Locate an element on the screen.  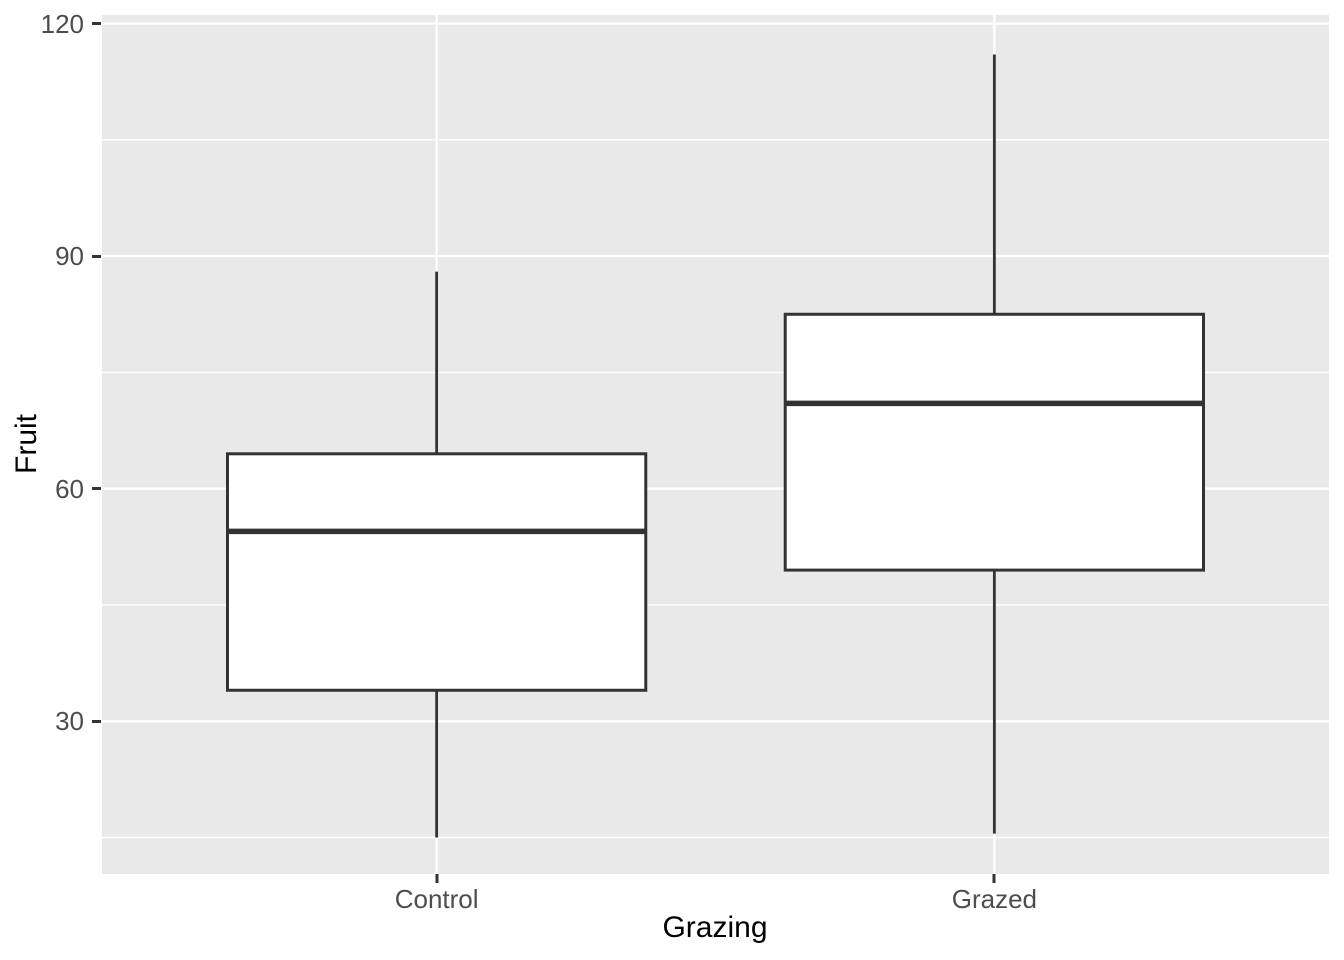
x-axis-title: Grazing is located at coordinates (715, 927).